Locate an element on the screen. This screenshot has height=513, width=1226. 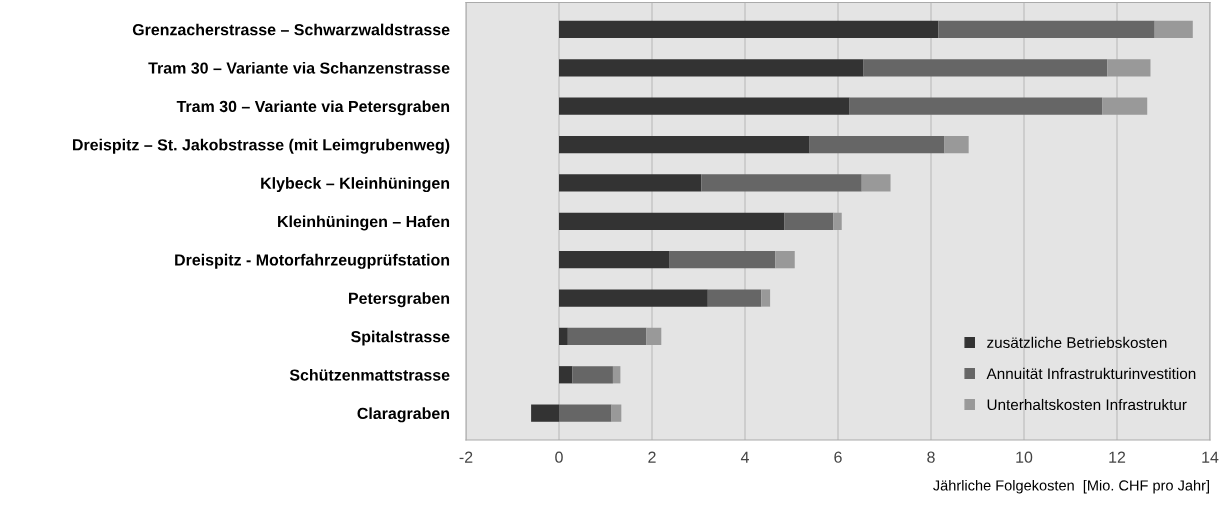
x-tick-label: 4 is located at coordinates (744, 457).